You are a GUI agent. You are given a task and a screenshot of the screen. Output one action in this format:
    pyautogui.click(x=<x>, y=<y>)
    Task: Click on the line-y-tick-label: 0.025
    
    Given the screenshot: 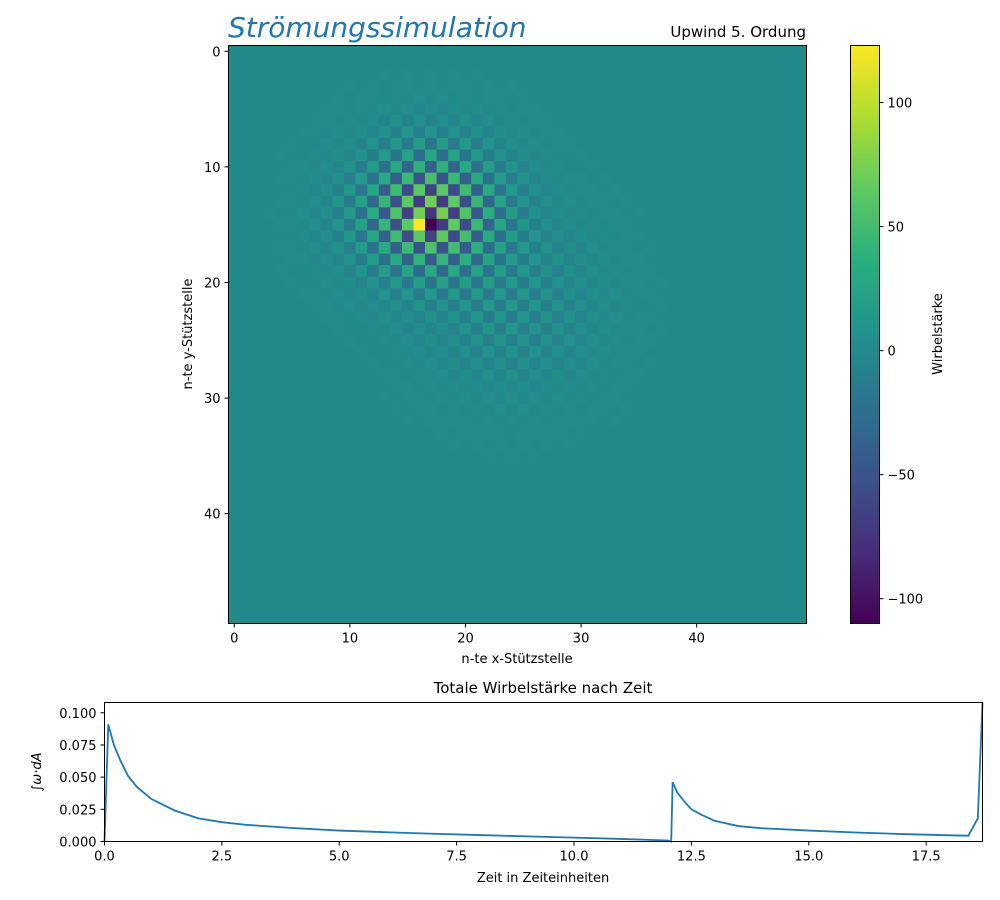 What is the action you would take?
    pyautogui.click(x=77, y=810)
    